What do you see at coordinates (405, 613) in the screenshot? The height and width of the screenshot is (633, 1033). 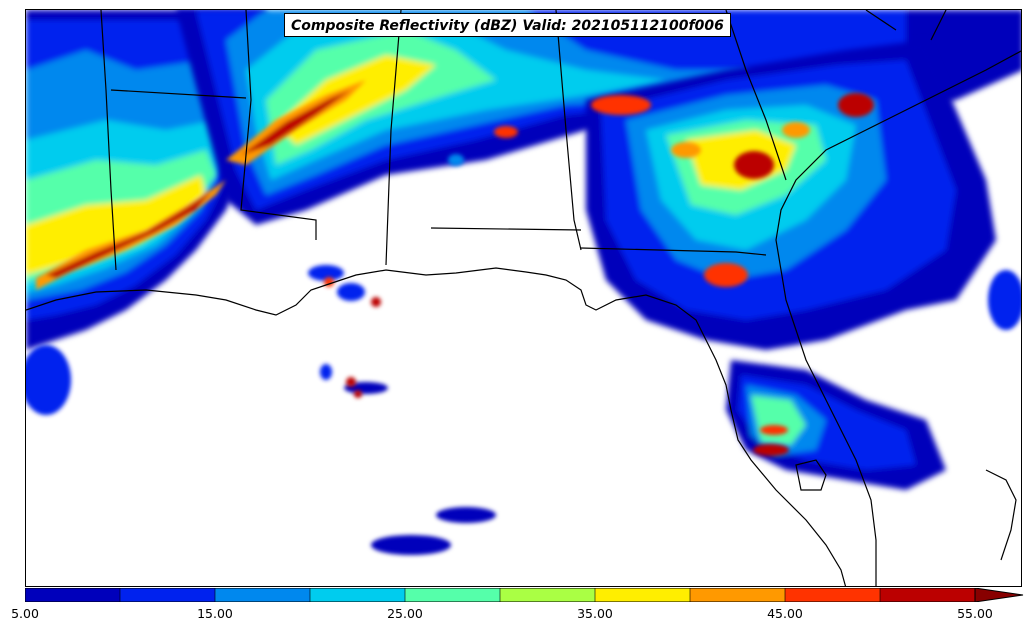 I see `colorbar-tick-label: 25.00` at bounding box center [405, 613].